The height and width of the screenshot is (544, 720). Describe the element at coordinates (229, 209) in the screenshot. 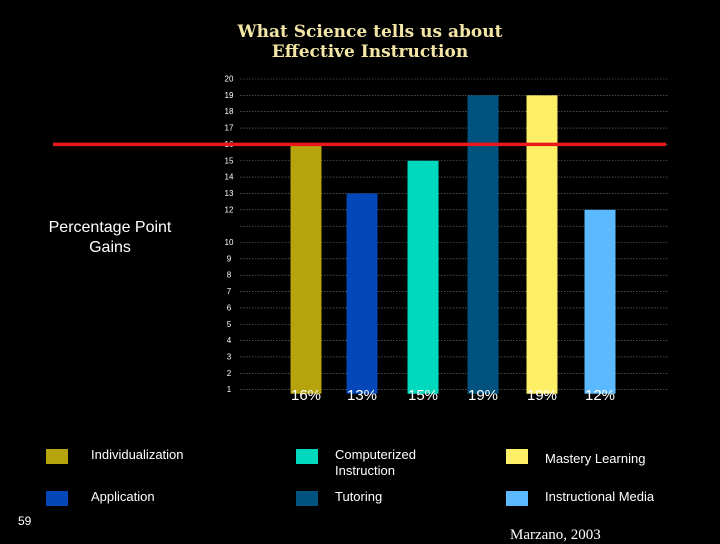

I see `y-tick-label: 12` at that location.